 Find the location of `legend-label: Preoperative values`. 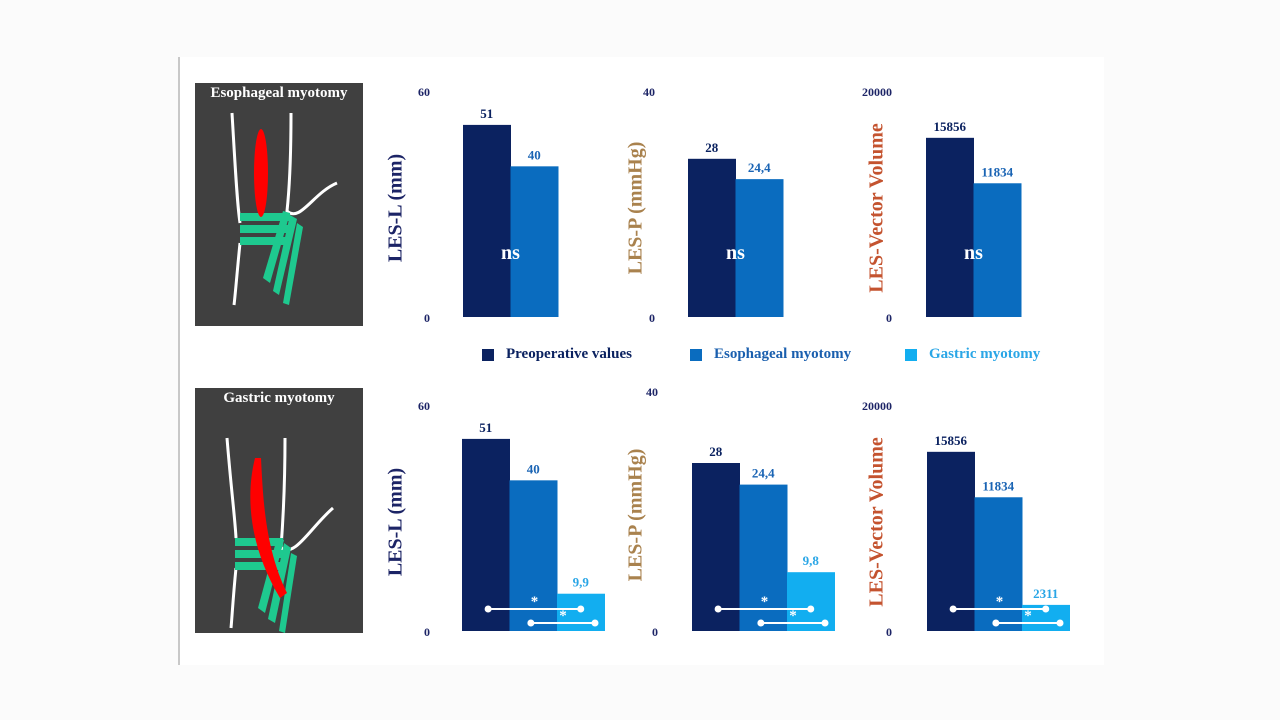

legend-label: Preoperative values is located at coordinates (569, 354).